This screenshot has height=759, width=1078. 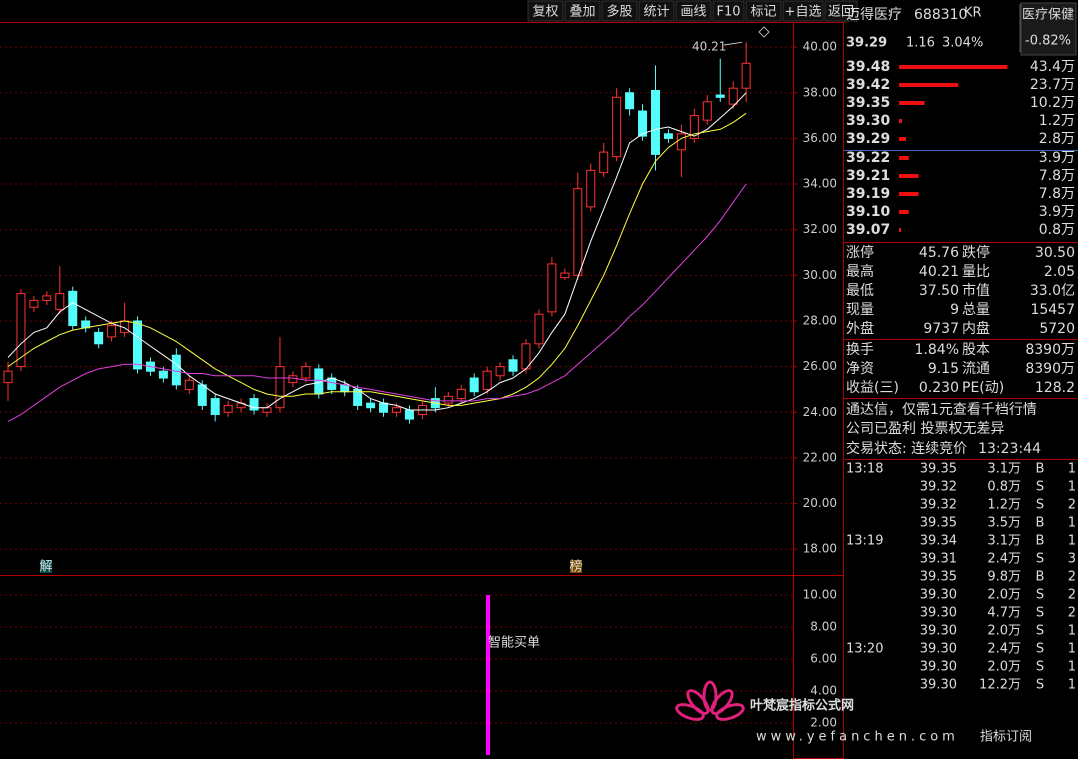 What do you see at coordinates (576, 566) in the screenshot?
I see `event-marker` at bounding box center [576, 566].